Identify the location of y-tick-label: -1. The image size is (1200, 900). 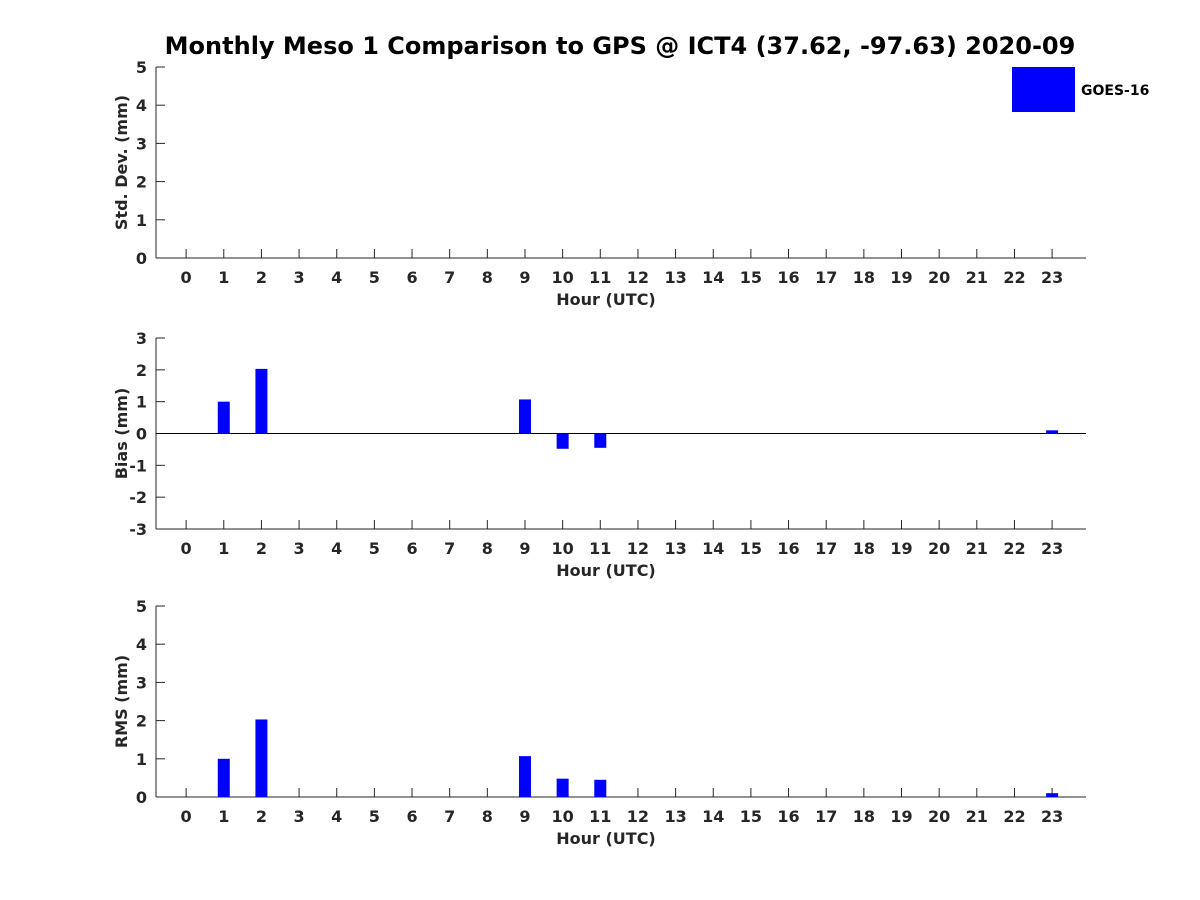
(138, 465).